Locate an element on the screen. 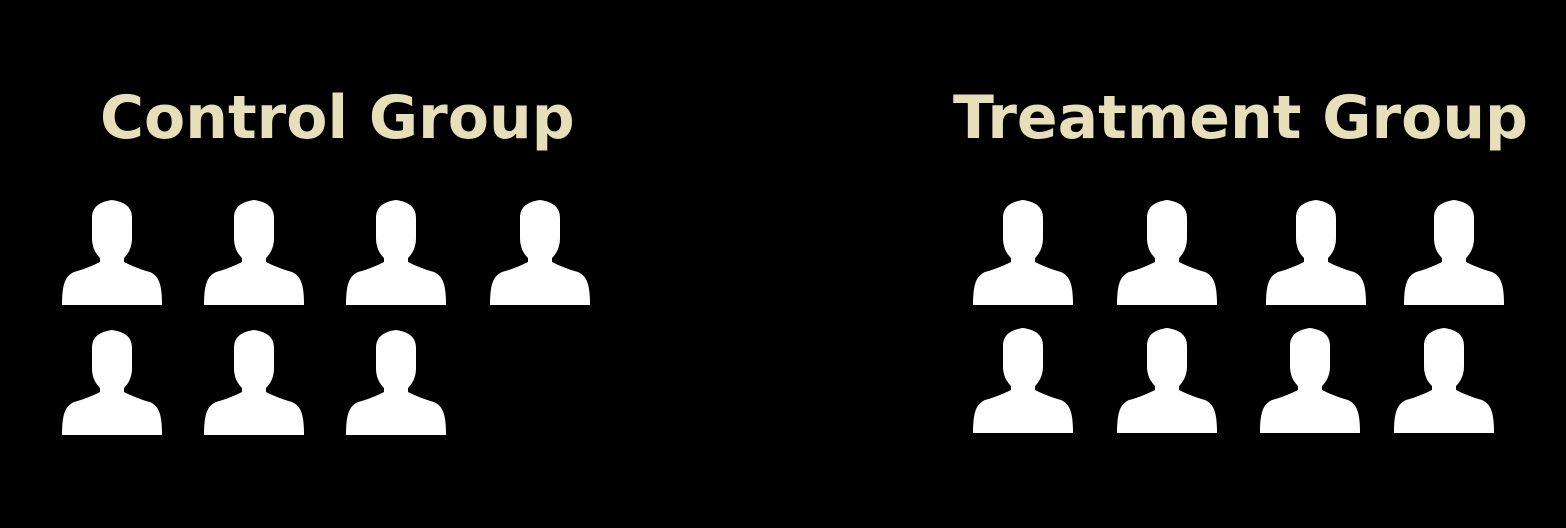 The image size is (1566, 528). control-group-title: Control Group is located at coordinates (337, 118).